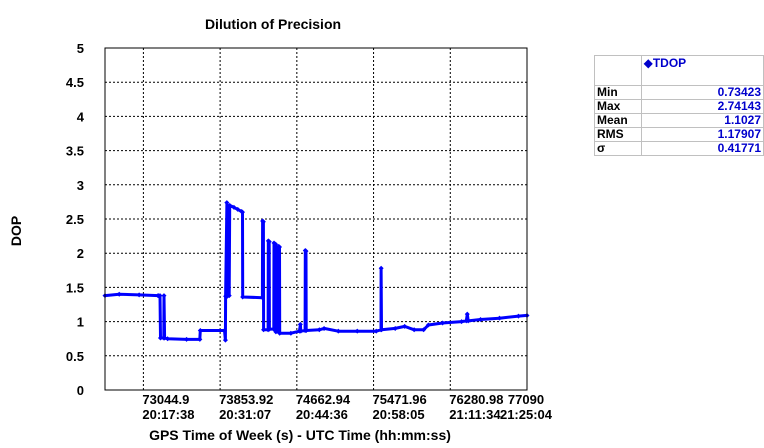 The width and height of the screenshot is (764, 448). I want to click on chart-title: Dilution of Precision, so click(273, 24).